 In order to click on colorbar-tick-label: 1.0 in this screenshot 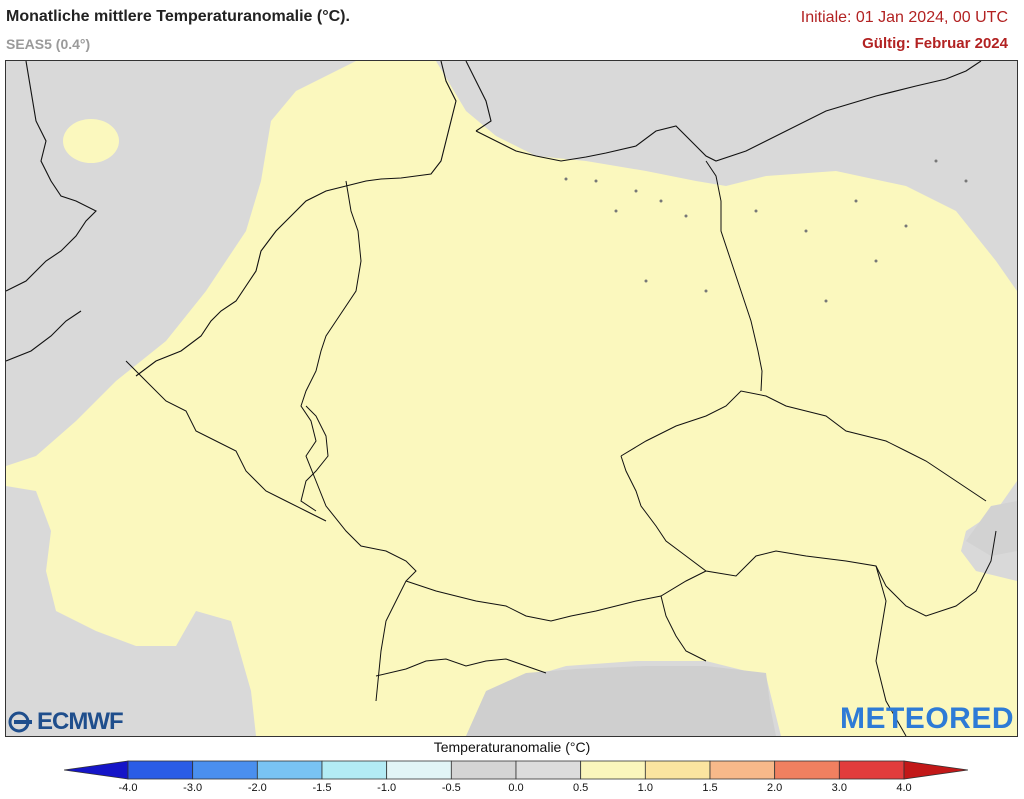, I will do `click(645, 788)`.